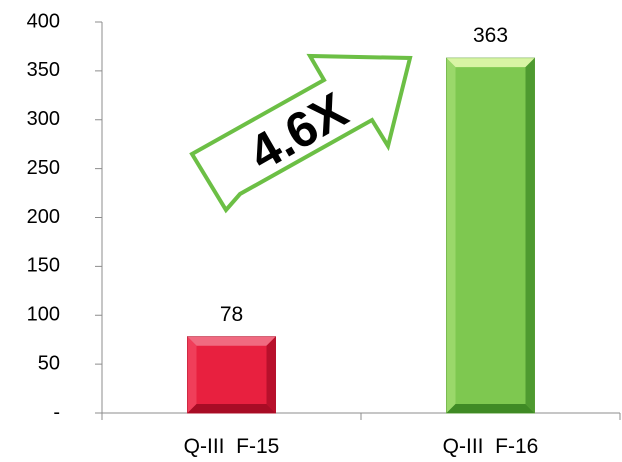 The image size is (622, 462). I want to click on y-tick-label: -, so click(56, 412).